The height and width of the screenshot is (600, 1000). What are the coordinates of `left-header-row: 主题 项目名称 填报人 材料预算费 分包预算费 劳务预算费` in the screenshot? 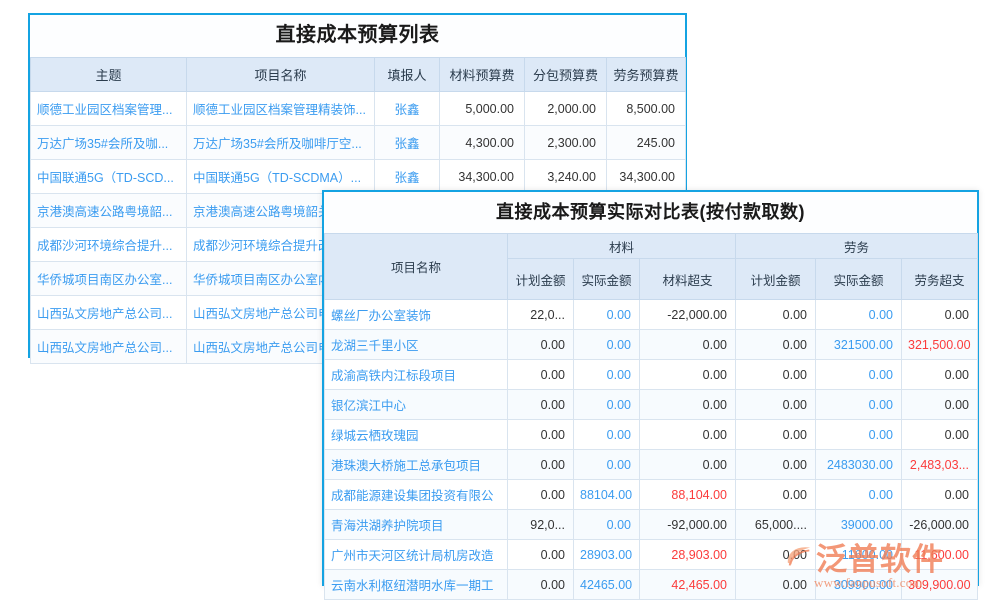 It's located at (358, 74).